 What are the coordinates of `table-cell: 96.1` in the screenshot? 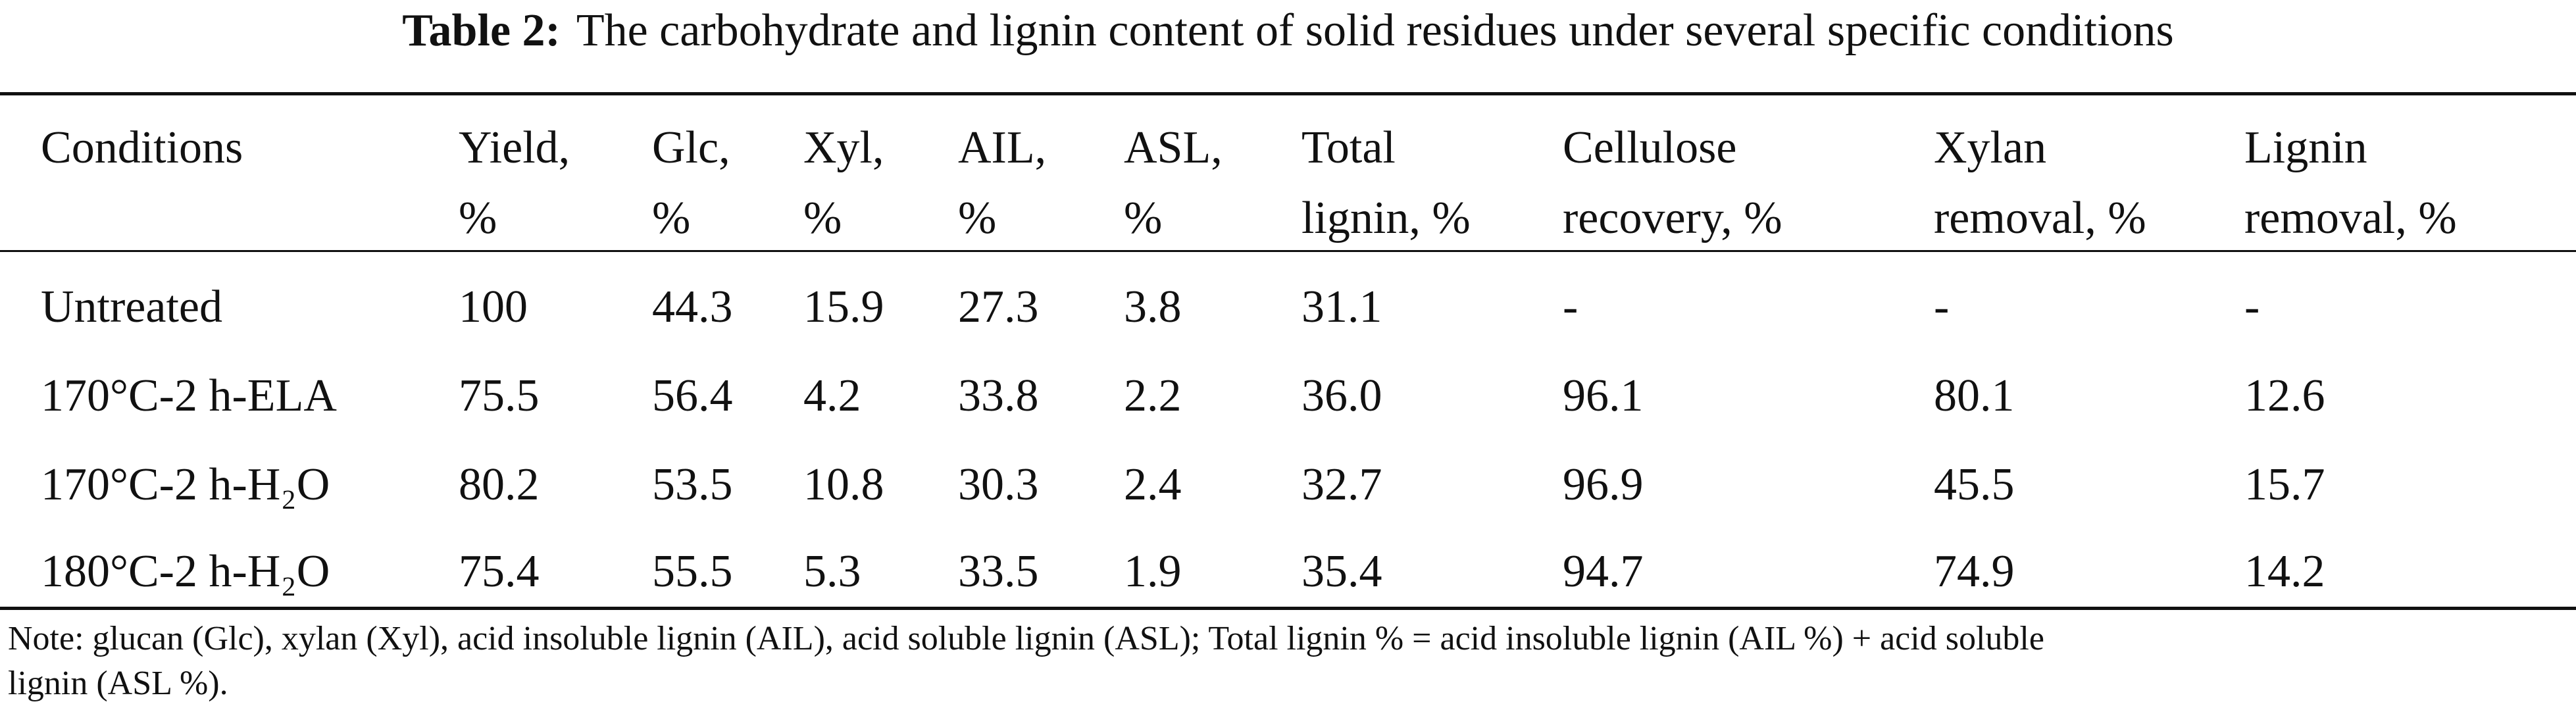 It's located at (1603, 395).